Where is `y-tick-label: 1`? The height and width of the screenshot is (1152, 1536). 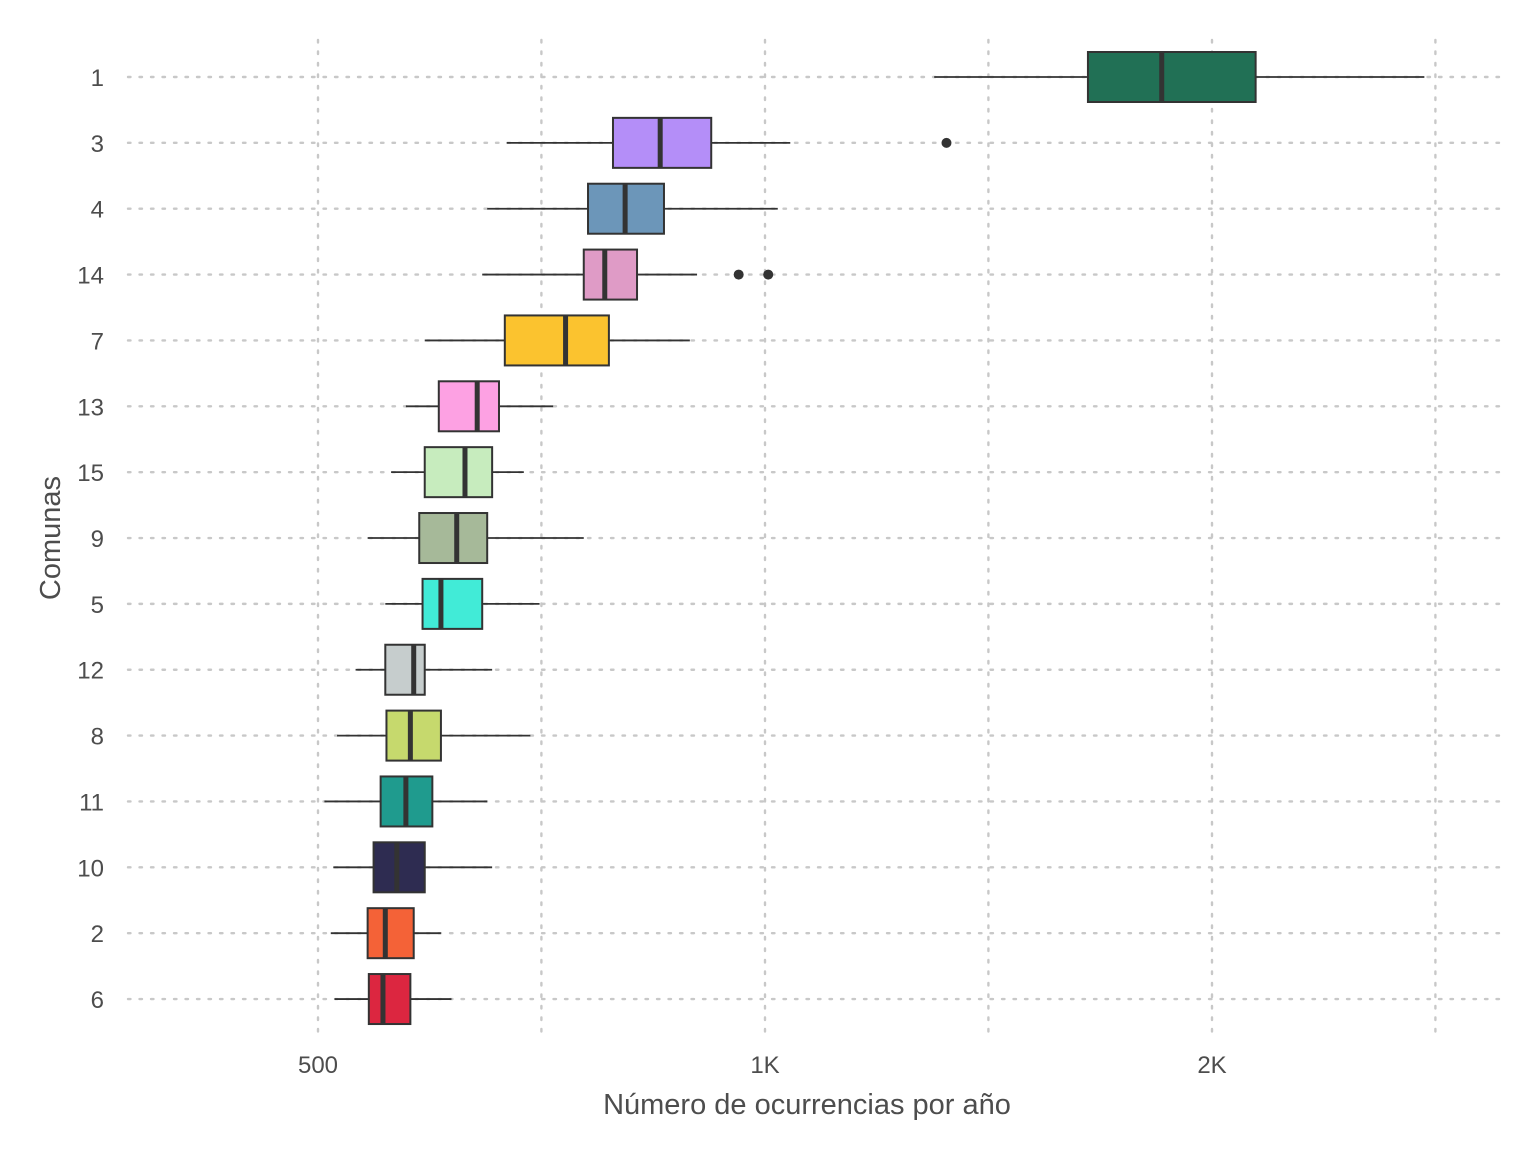
y-tick-label: 1 is located at coordinates (97, 78).